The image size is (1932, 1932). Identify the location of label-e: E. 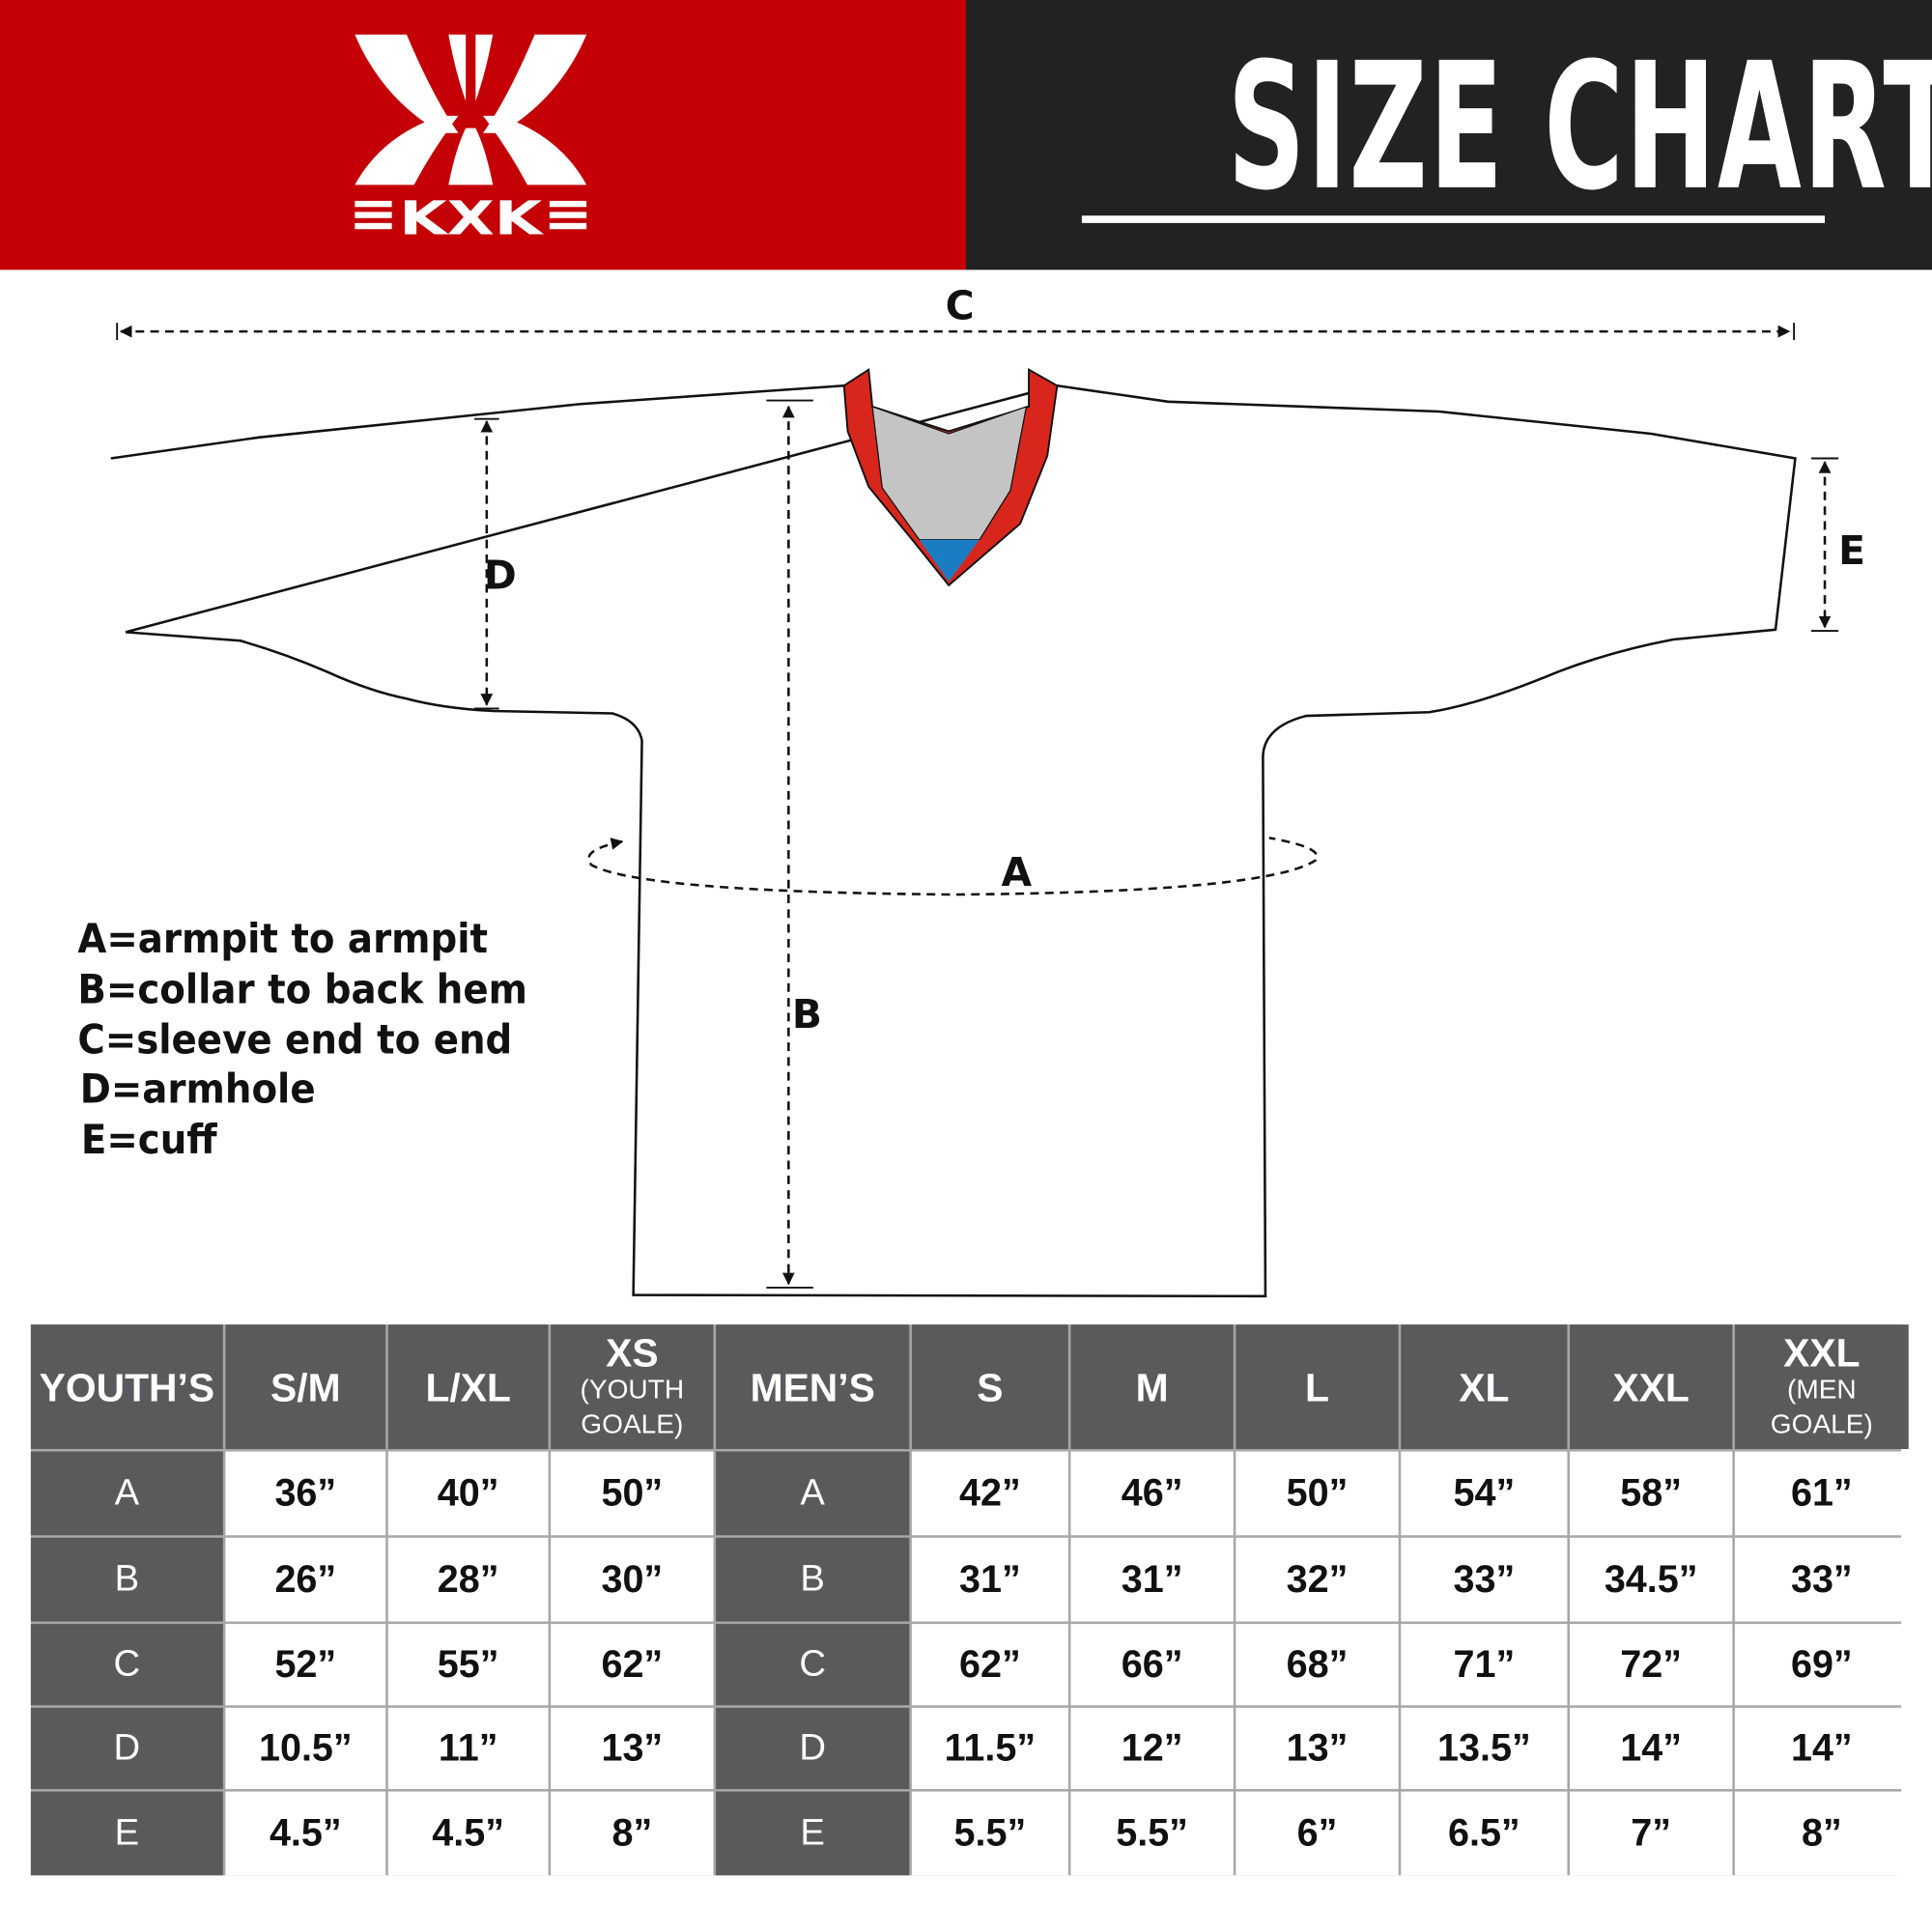
(1852, 550).